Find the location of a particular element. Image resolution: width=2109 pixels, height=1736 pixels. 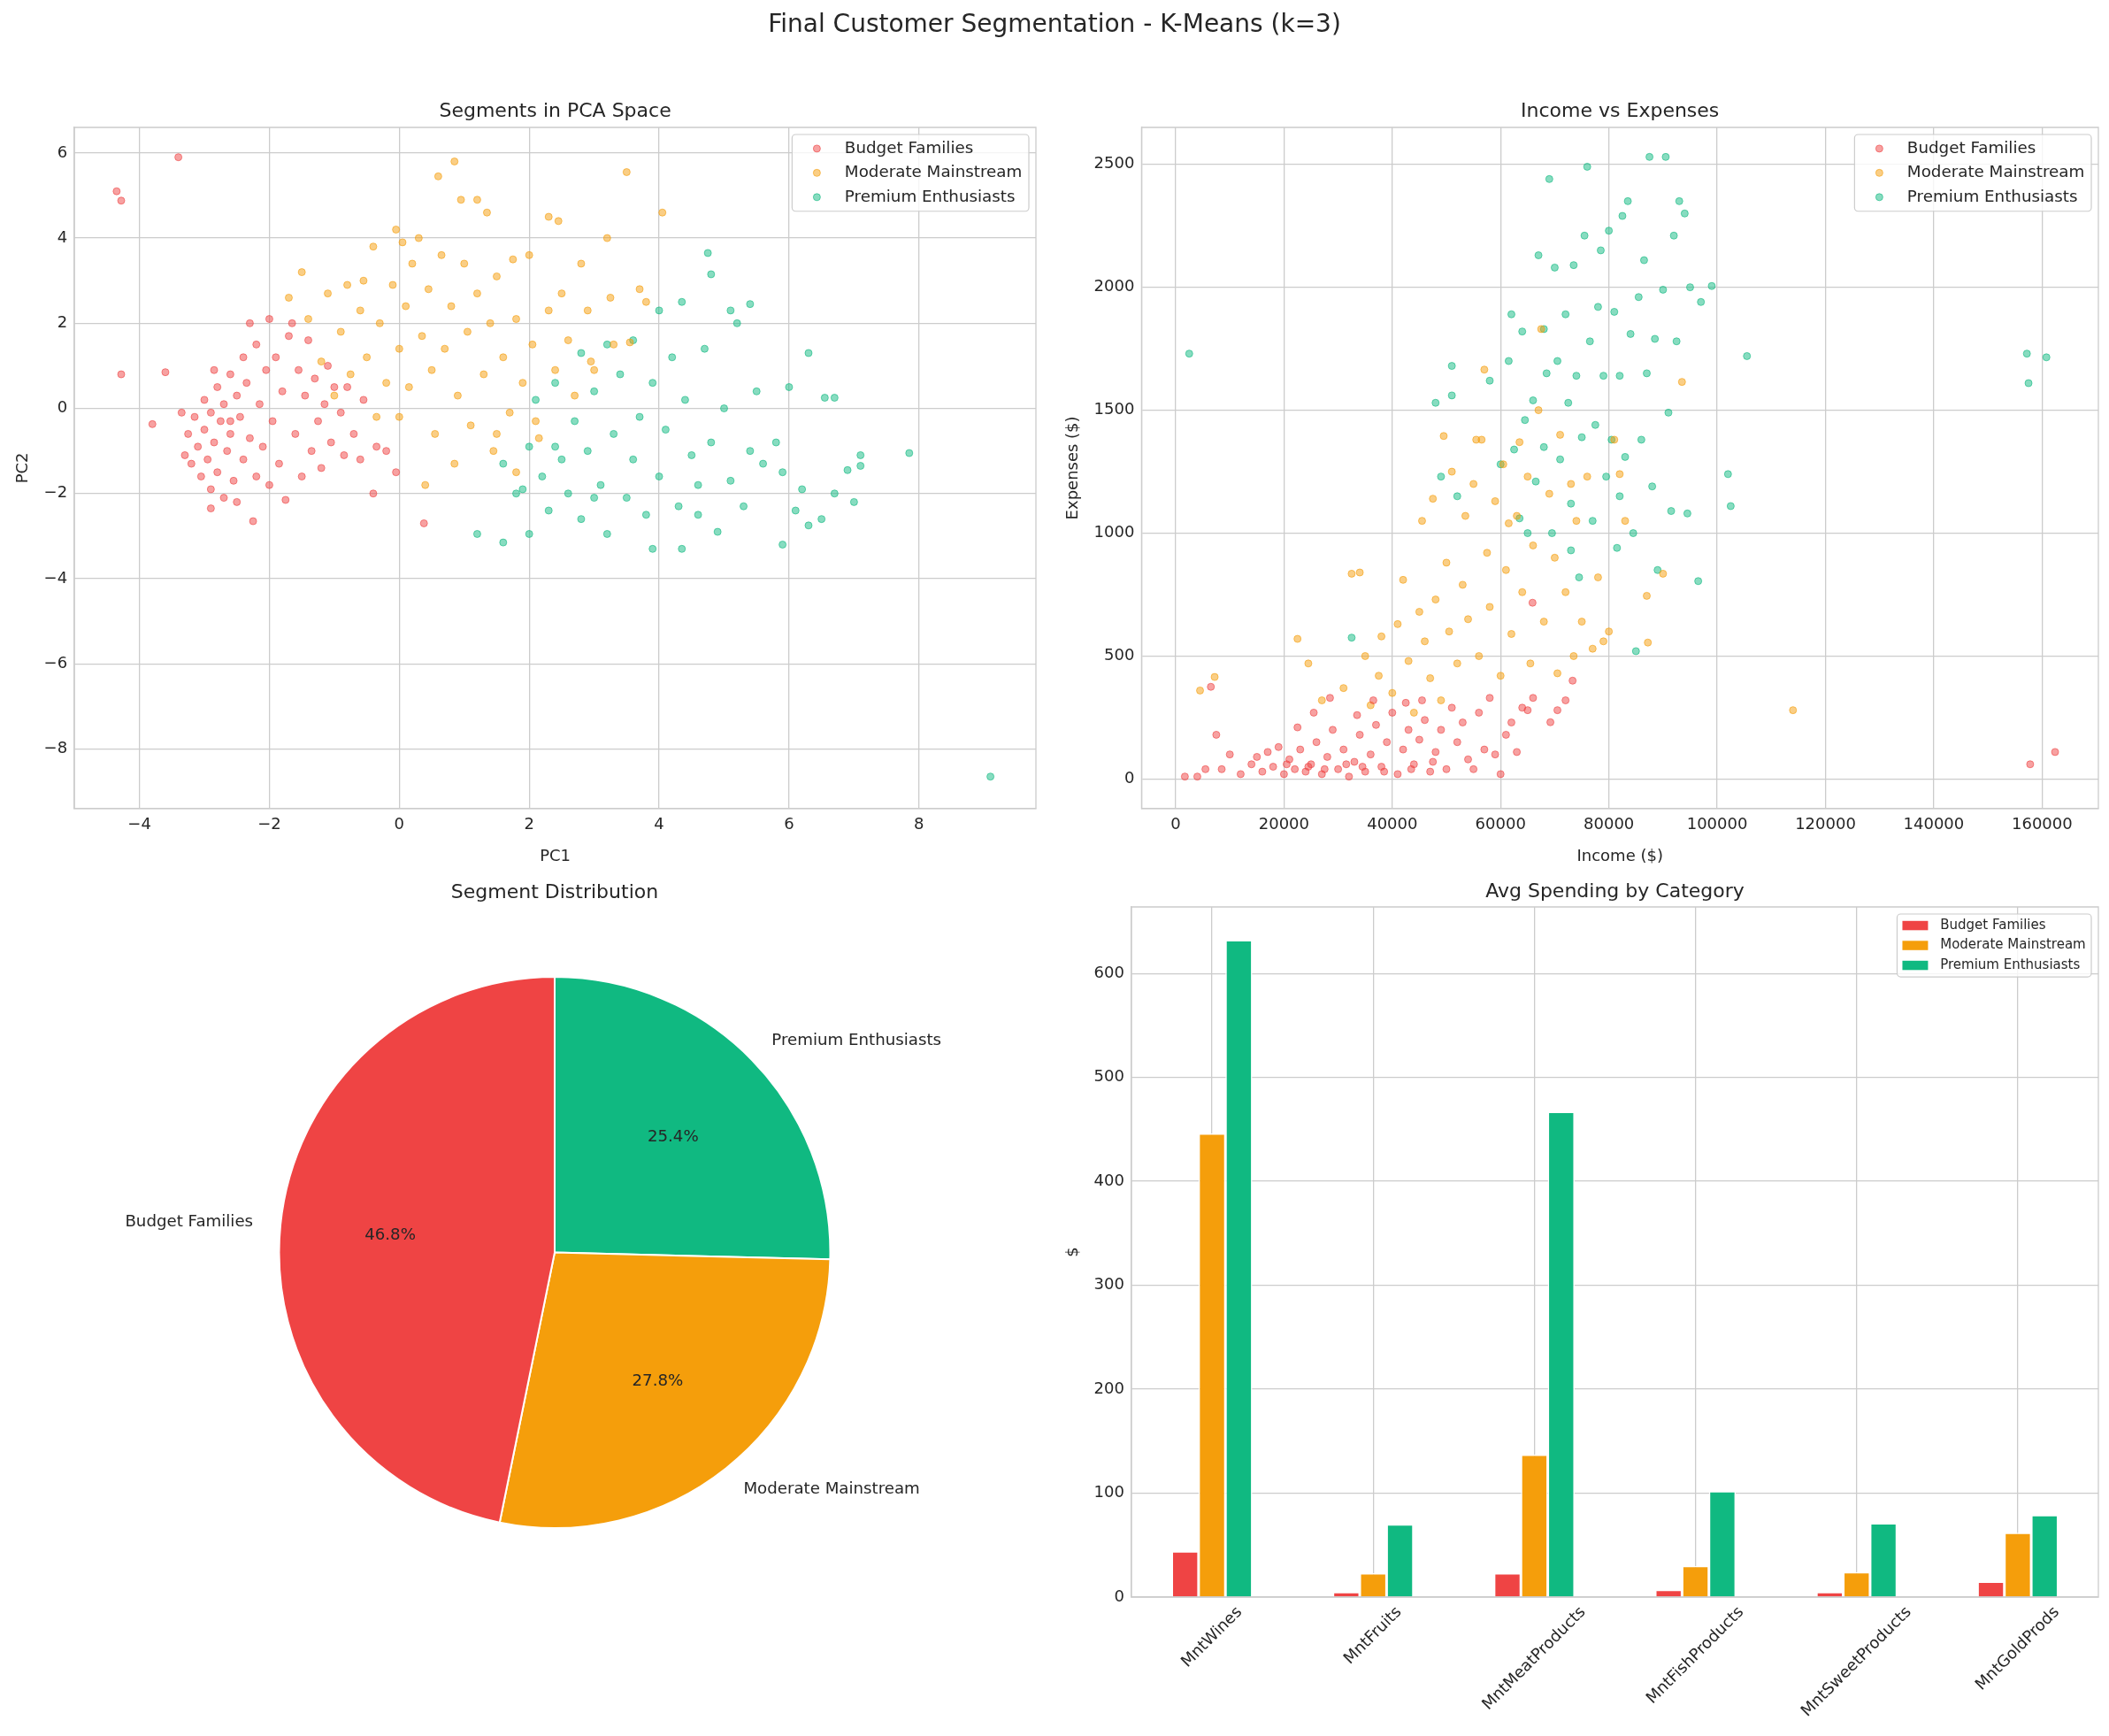

y-tick-label: 400 is located at coordinates (1108, 1179).